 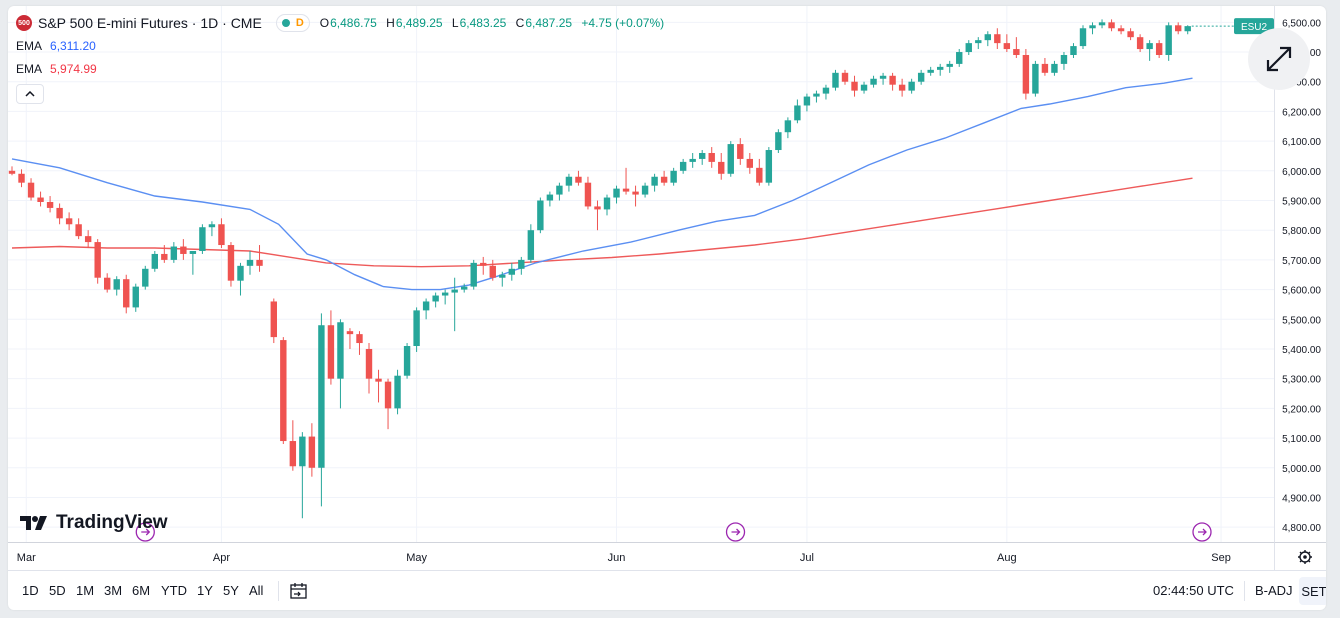 I want to click on low-value: 6,483.25, so click(x=483, y=23).